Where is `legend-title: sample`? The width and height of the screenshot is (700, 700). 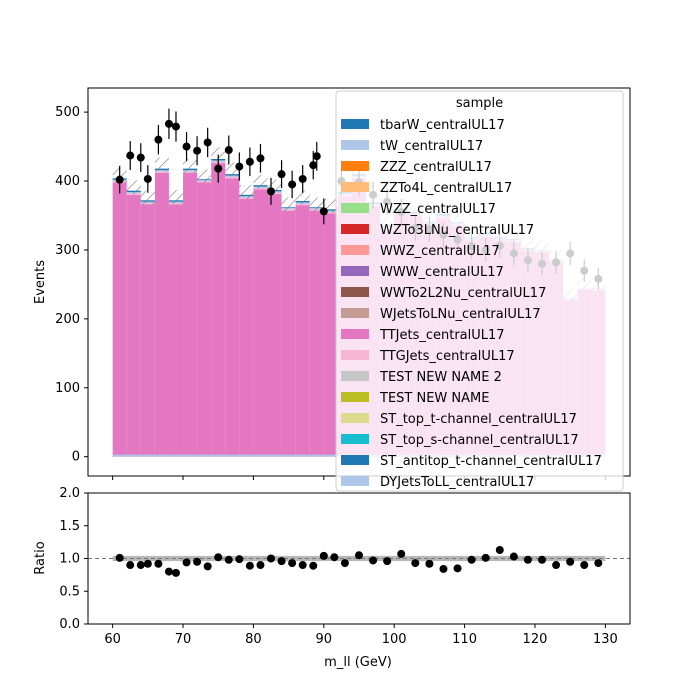
legend-title: sample is located at coordinates (479, 103).